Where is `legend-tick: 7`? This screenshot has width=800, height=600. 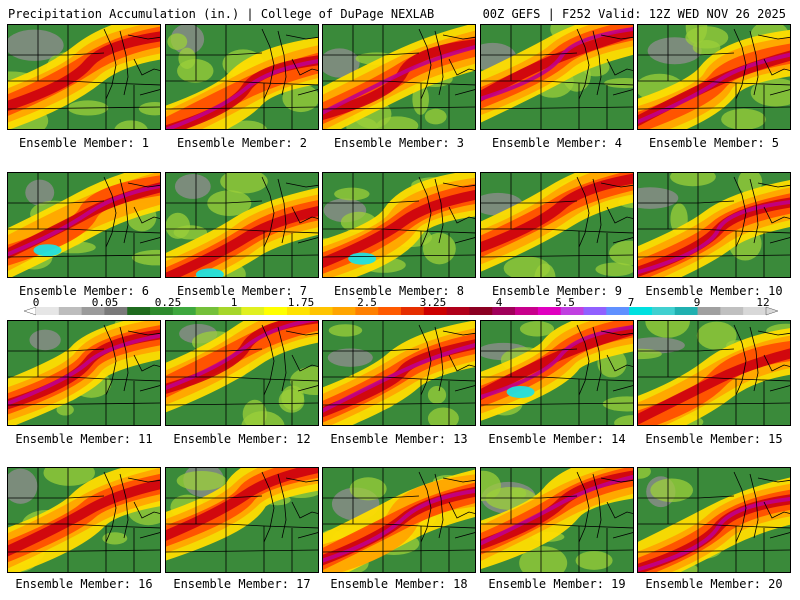
legend-tick: 7 is located at coordinates (631, 302).